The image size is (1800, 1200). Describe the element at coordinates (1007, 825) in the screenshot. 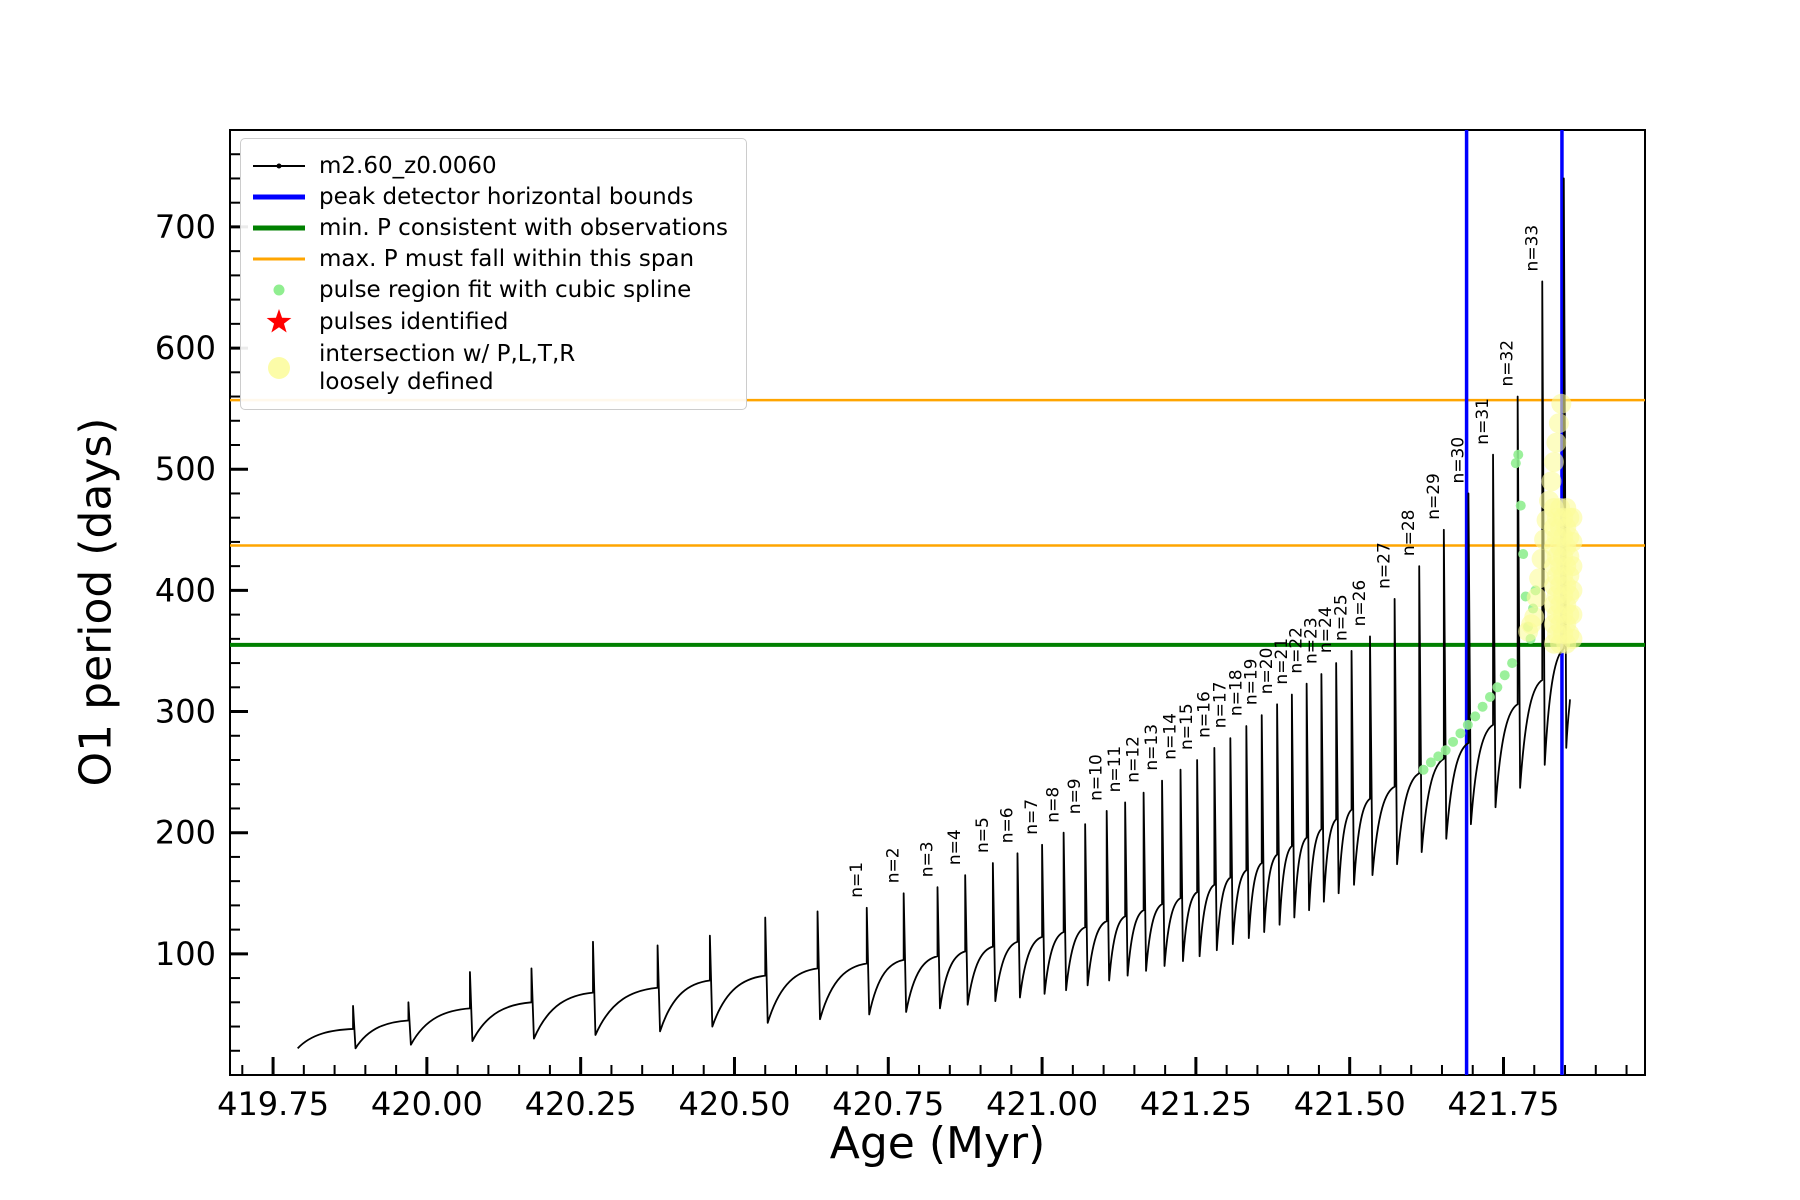

I see `pulse-number-label: n=6` at that location.